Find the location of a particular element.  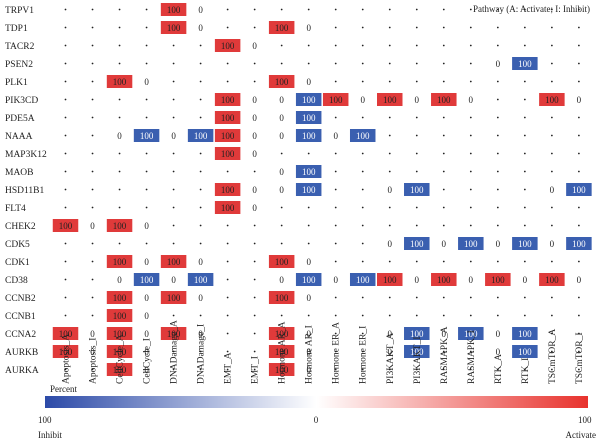

cell-flt4-pi3kakt-a-empty is located at coordinates (389, 207).